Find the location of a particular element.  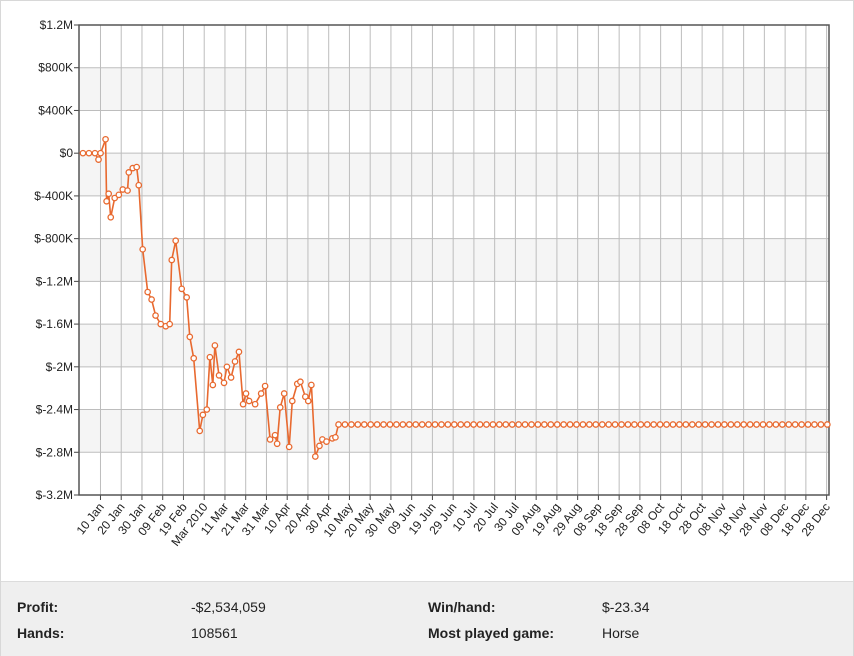

y-tick-label: $-3.2M is located at coordinates (54, 495).